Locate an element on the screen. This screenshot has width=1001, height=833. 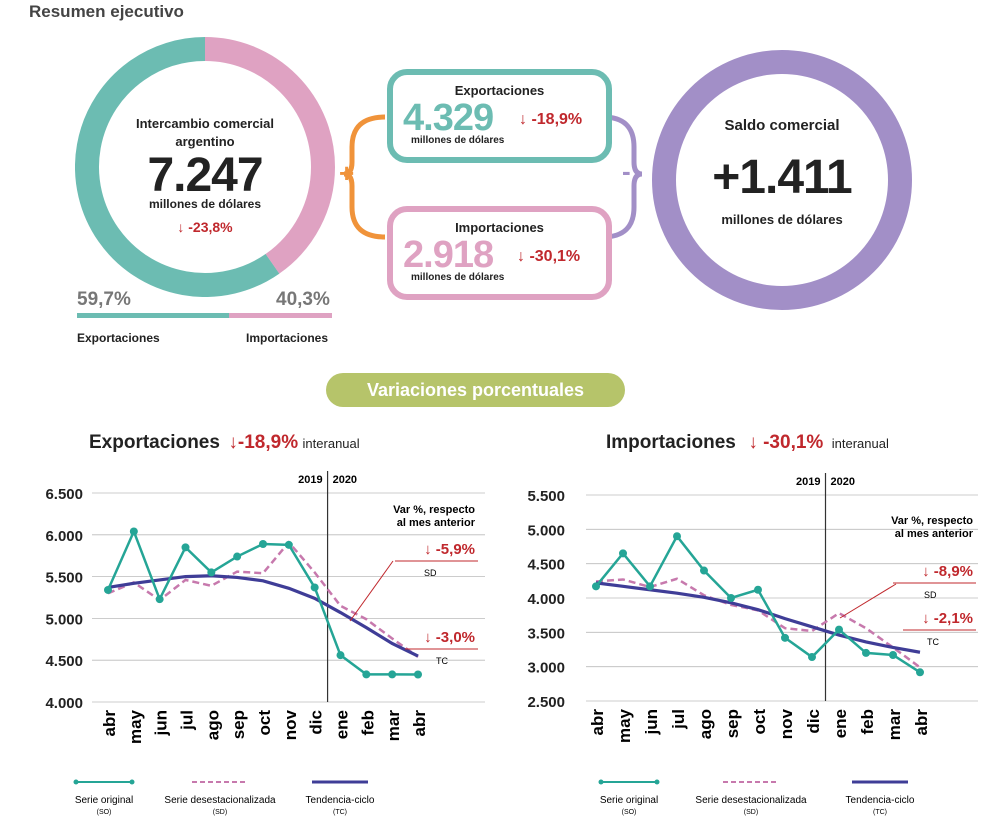
exports-series-tc-line is located at coordinates (263, 616).